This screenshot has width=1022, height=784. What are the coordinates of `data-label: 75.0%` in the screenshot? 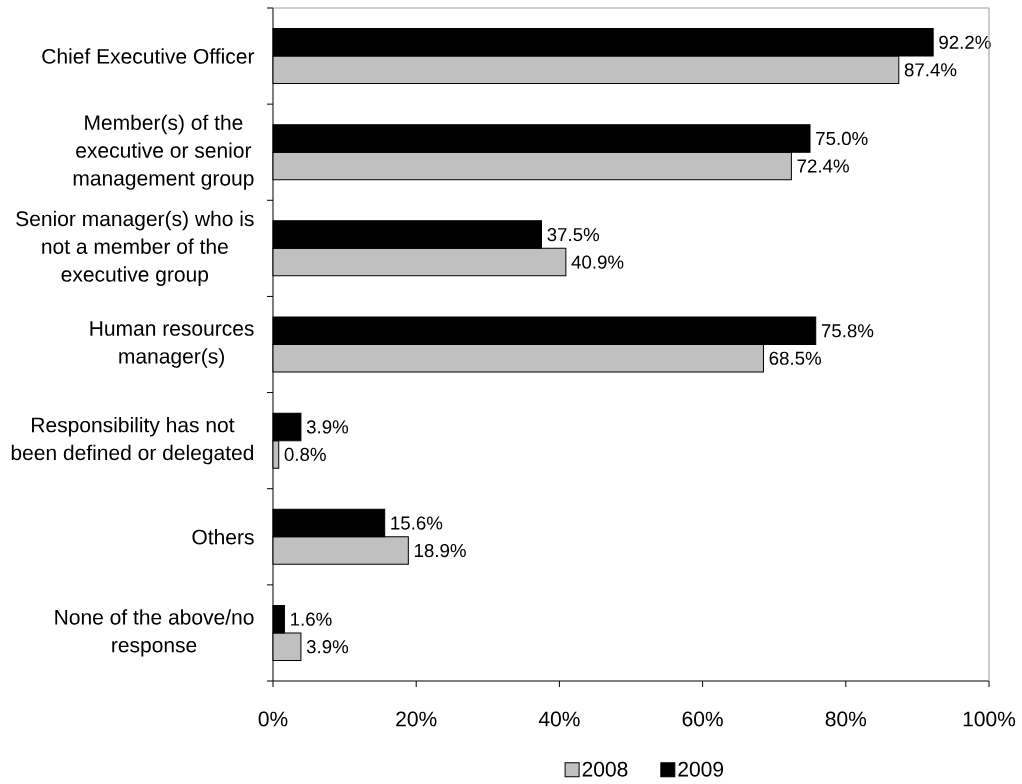 It's located at (842, 138).